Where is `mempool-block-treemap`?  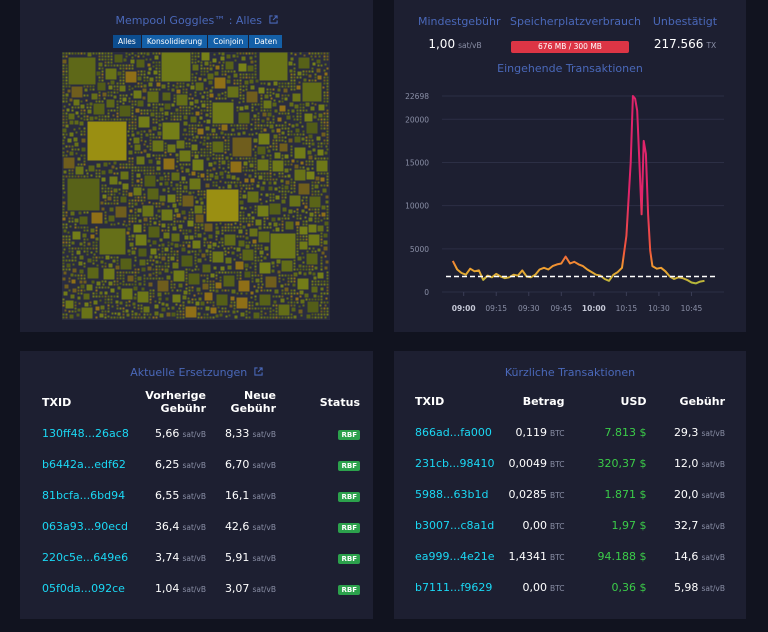 mempool-block-treemap is located at coordinates (196, 186).